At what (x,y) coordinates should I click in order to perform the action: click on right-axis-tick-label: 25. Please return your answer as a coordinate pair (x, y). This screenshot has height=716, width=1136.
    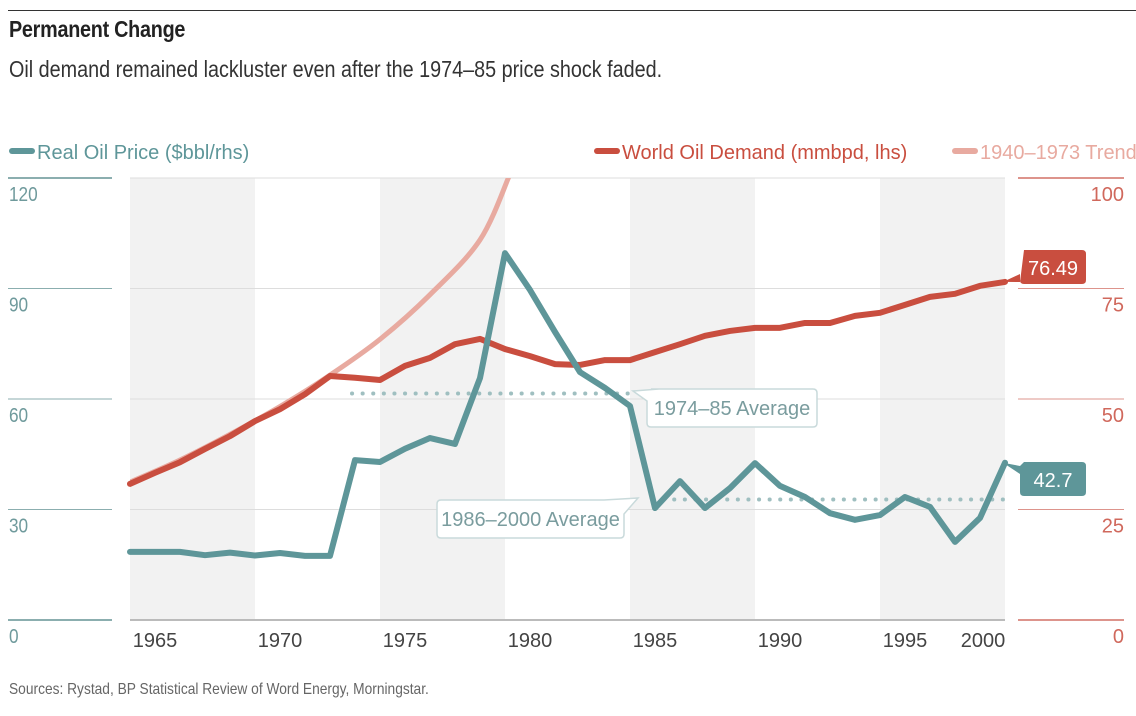
    Looking at the image, I should click on (1113, 527).